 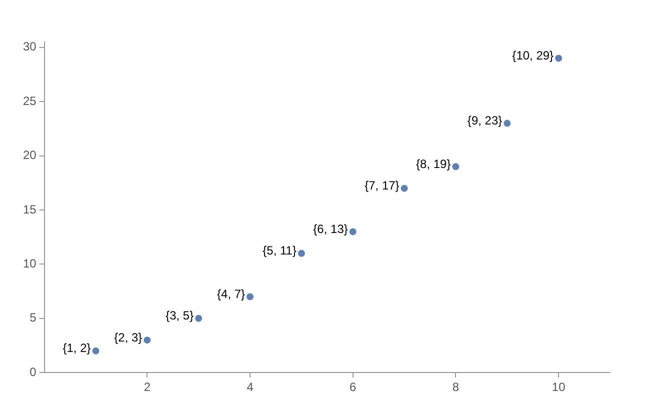 I want to click on y-tick-label: 25, so click(x=29, y=101).